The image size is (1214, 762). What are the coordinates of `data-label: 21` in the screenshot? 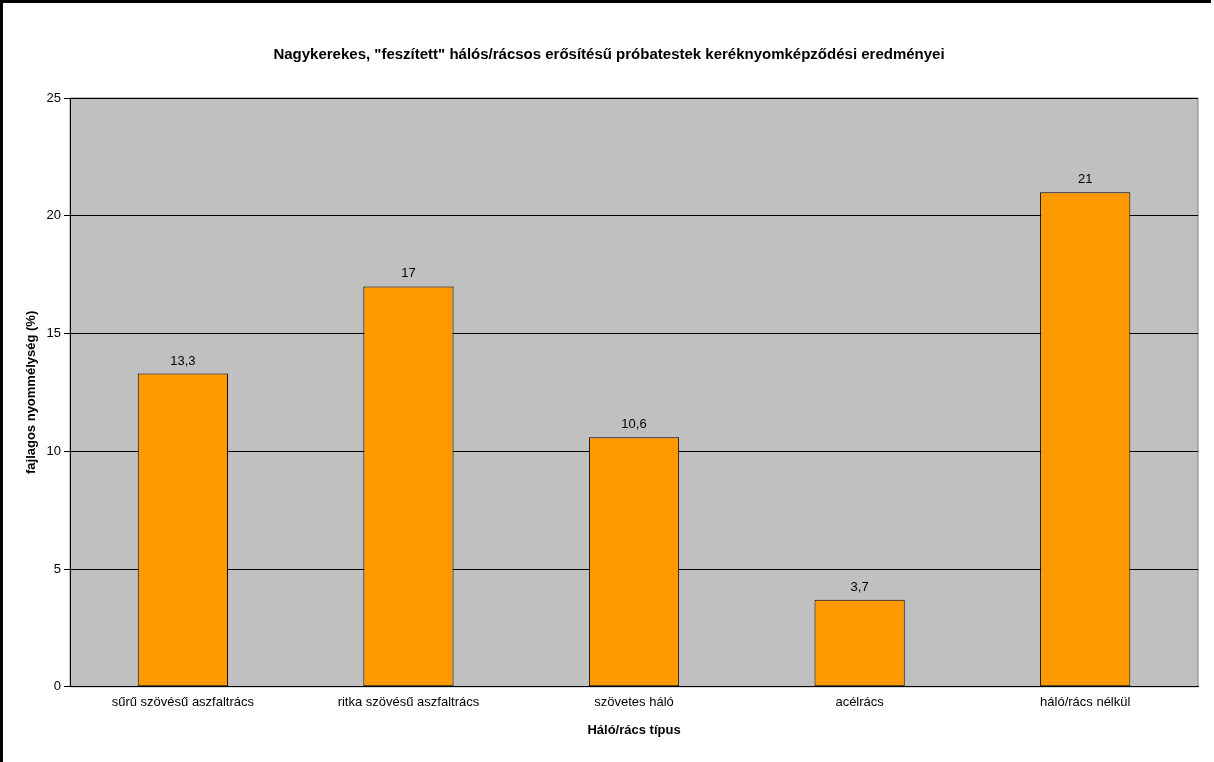 It's located at (1085, 179).